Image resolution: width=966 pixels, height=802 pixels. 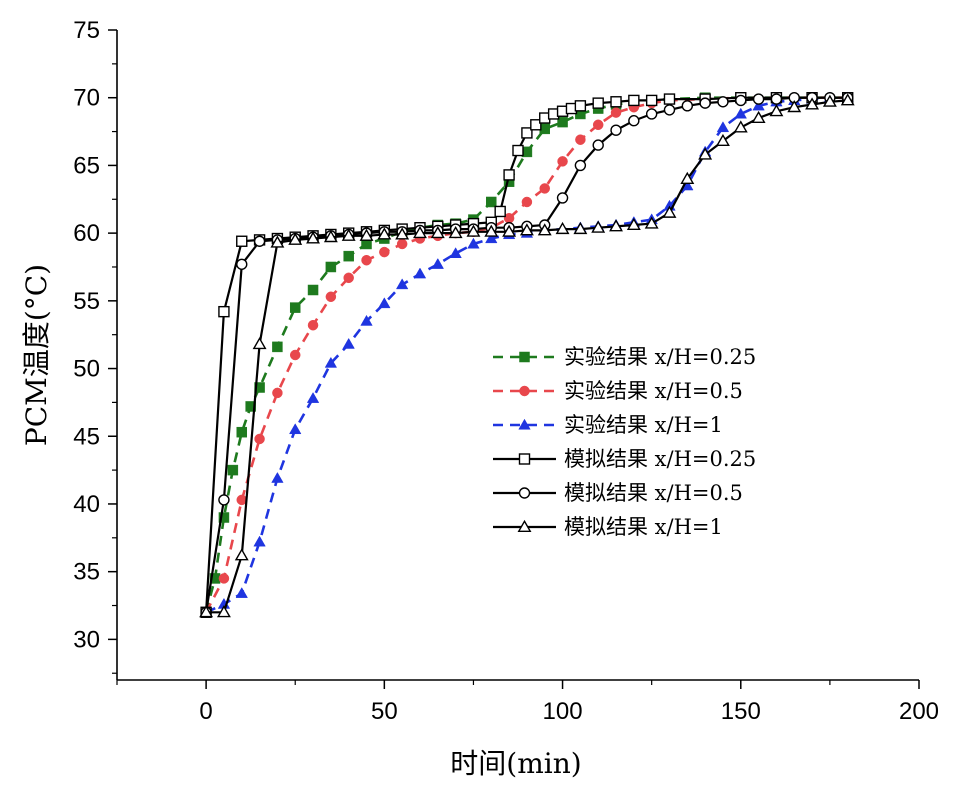 I want to click on legend-label: 模拟结果 x/H=1, so click(x=643, y=527).